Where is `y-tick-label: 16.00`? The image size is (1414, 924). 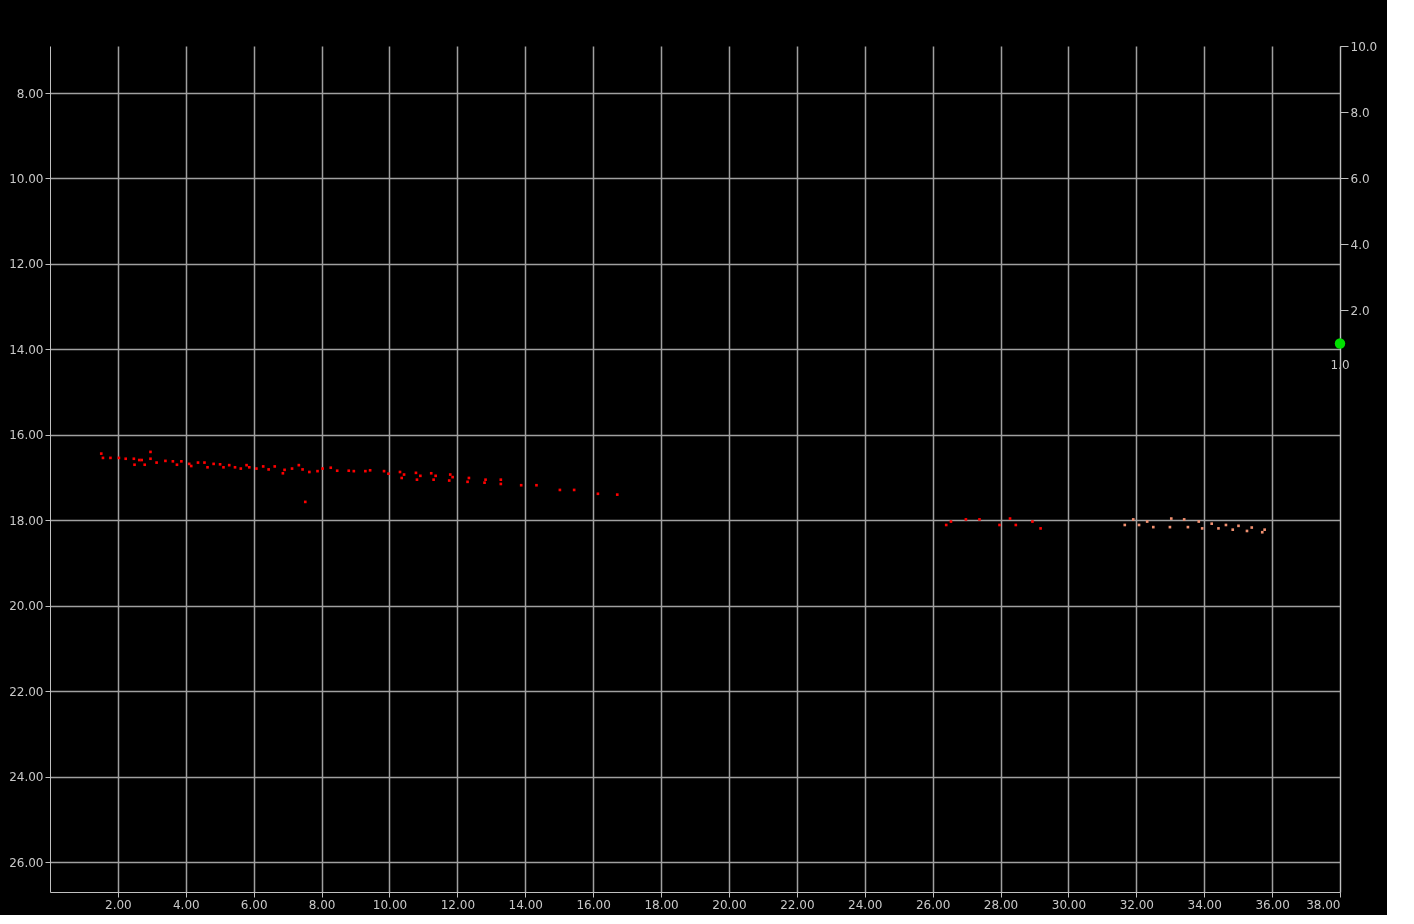 y-tick-label: 16.00 is located at coordinates (26, 435).